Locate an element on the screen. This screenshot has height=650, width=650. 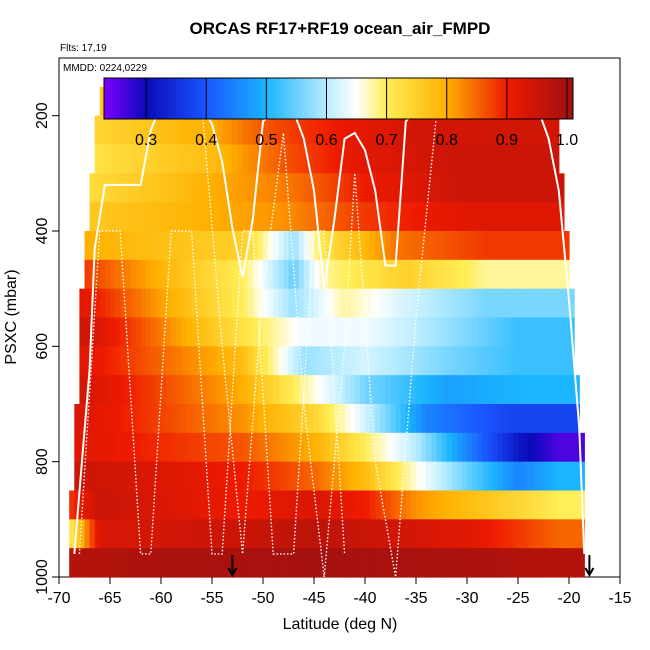
colorbar-gradient is located at coordinates (338, 98).